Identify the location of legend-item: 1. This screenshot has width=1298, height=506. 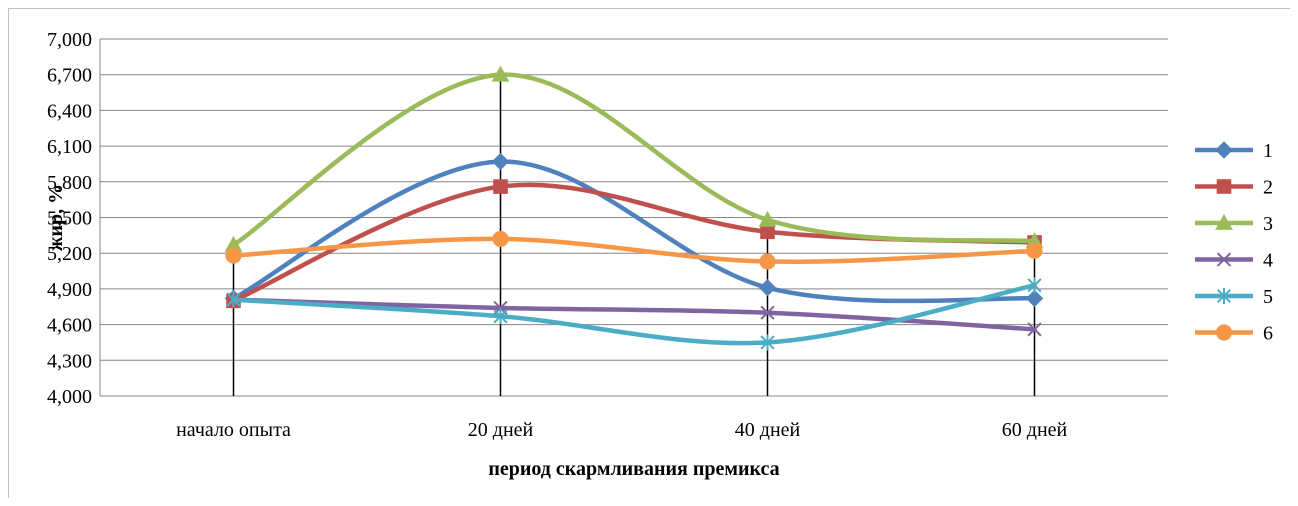
(1234, 151).